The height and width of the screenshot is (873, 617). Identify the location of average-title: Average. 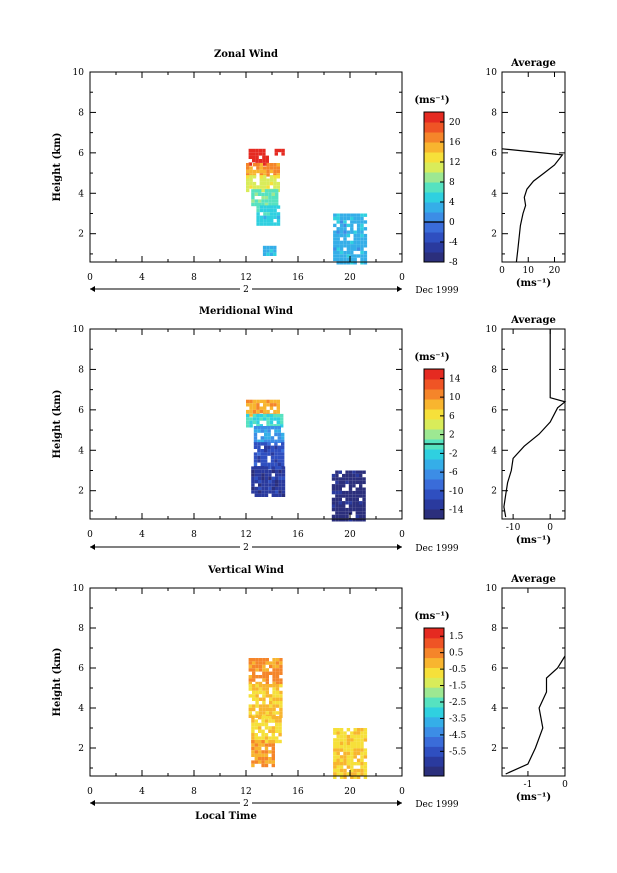
(533, 579).